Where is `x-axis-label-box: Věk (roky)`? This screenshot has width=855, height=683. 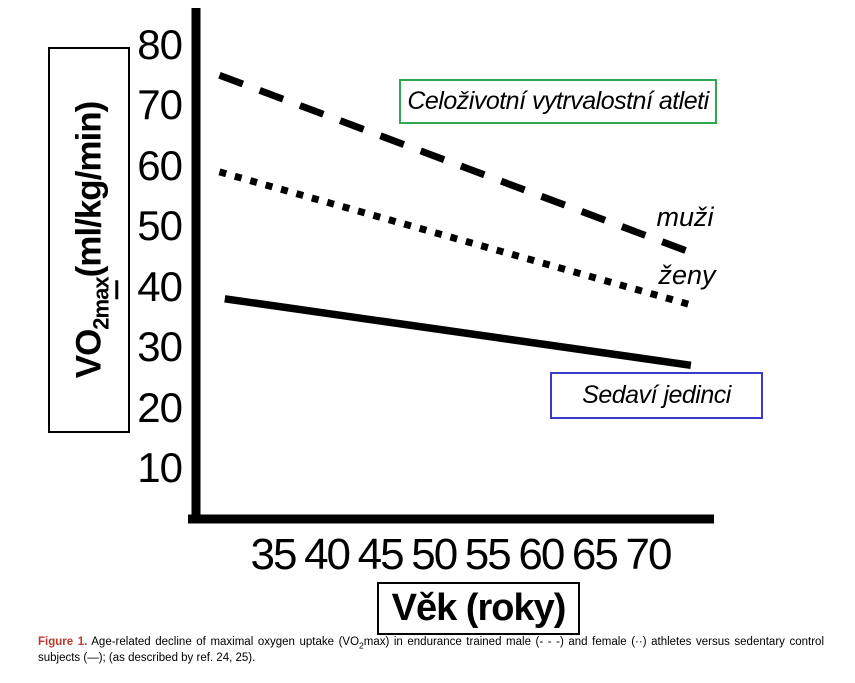 x-axis-label-box: Věk (roky) is located at coordinates (478, 608).